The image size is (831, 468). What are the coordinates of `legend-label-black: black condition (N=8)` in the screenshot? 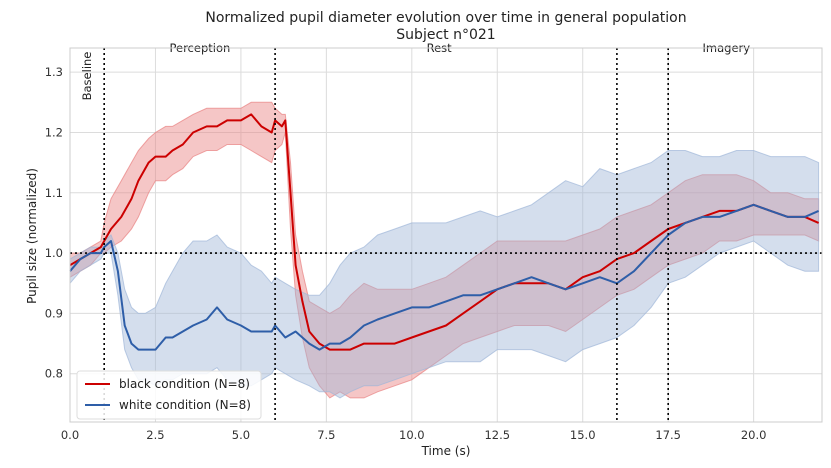 It's located at (184, 384).